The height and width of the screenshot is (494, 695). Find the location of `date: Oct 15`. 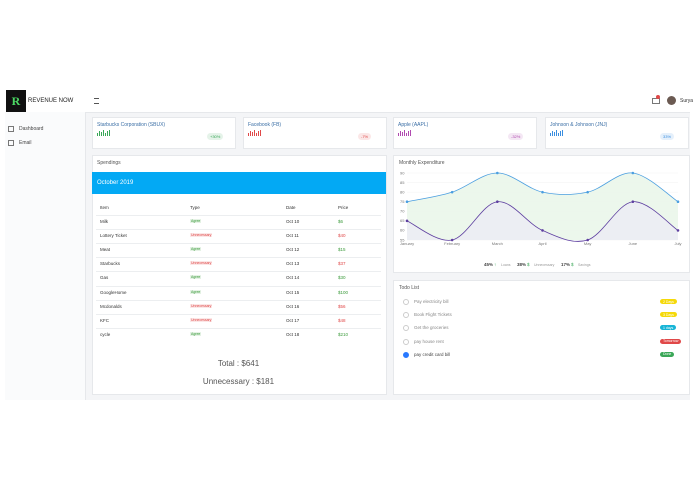

date: Oct 15 is located at coordinates (293, 292).